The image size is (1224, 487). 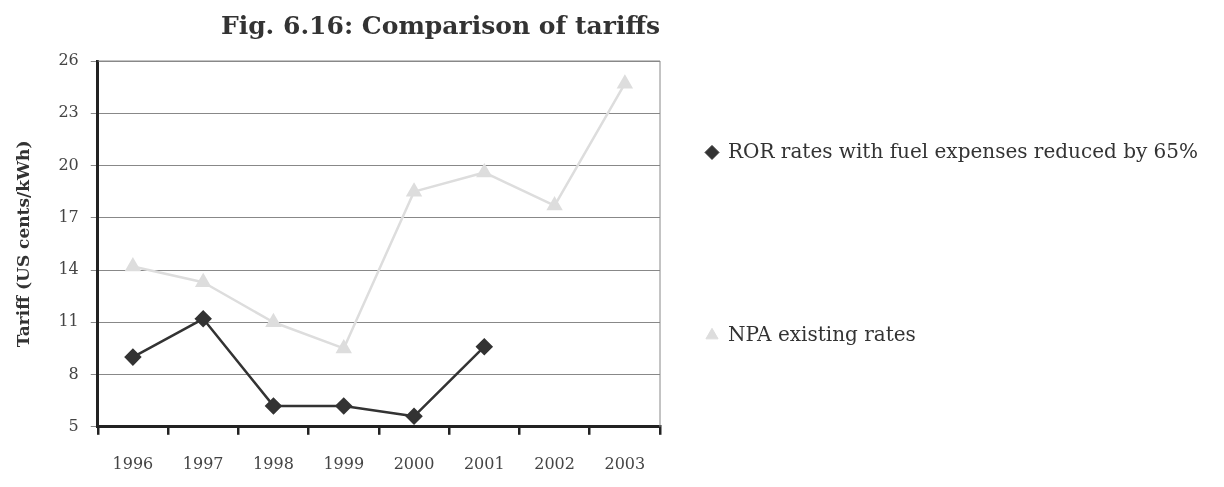 I want to click on x-tick-label: 1999, so click(x=344, y=463).